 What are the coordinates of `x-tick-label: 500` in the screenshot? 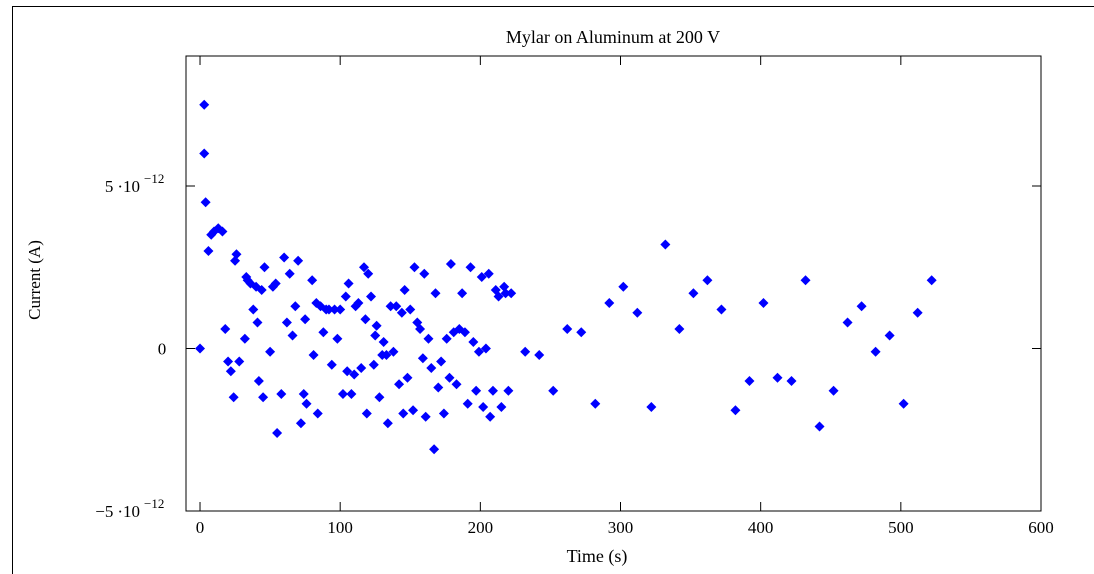 It's located at (901, 527).